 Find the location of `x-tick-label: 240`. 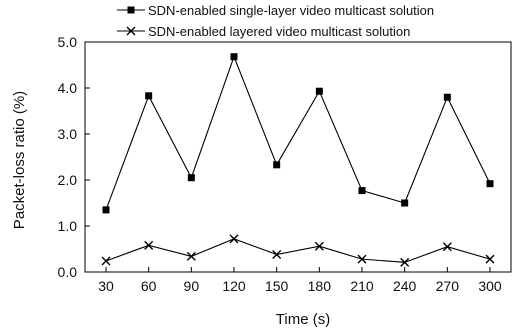

x-tick-label: 240 is located at coordinates (405, 286).